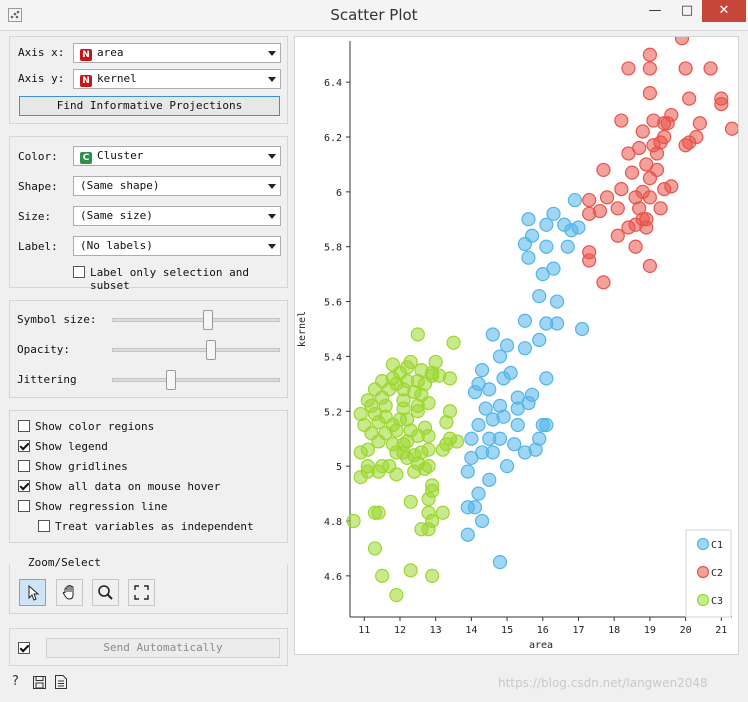  I want to click on legend-marker-c3, so click(703, 600).